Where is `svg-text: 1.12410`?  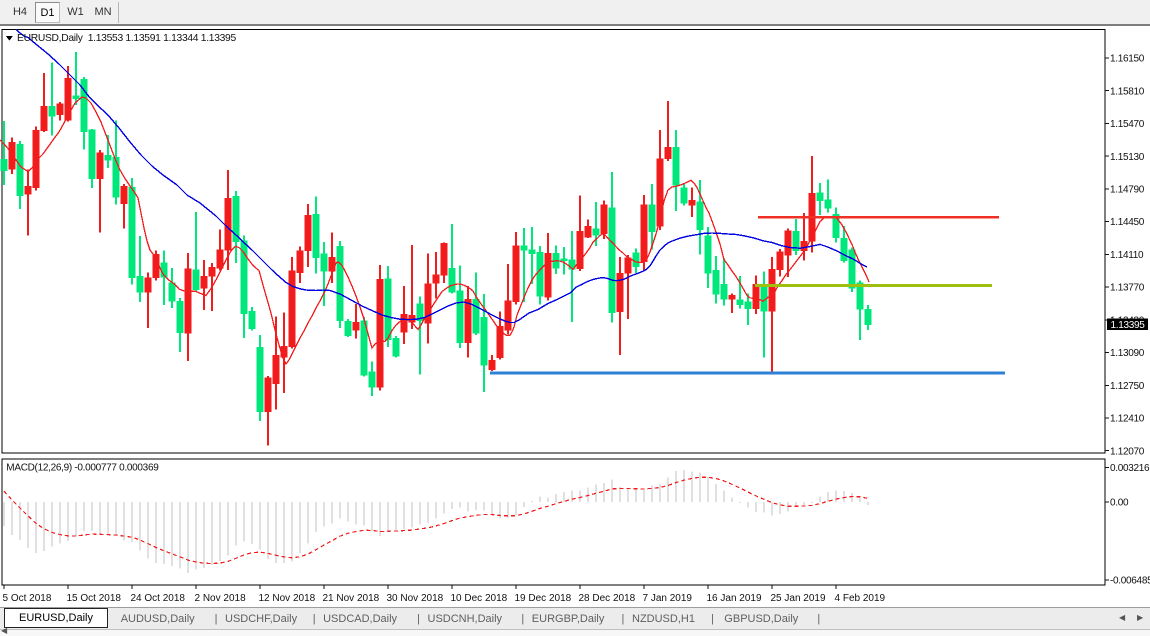
svg-text: 1.12410 is located at coordinates (1127, 419).